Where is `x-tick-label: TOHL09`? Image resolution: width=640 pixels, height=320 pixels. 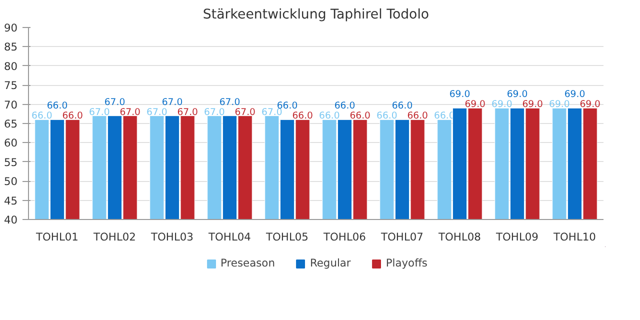
x-tick-label: TOHL09 is located at coordinates (517, 237).